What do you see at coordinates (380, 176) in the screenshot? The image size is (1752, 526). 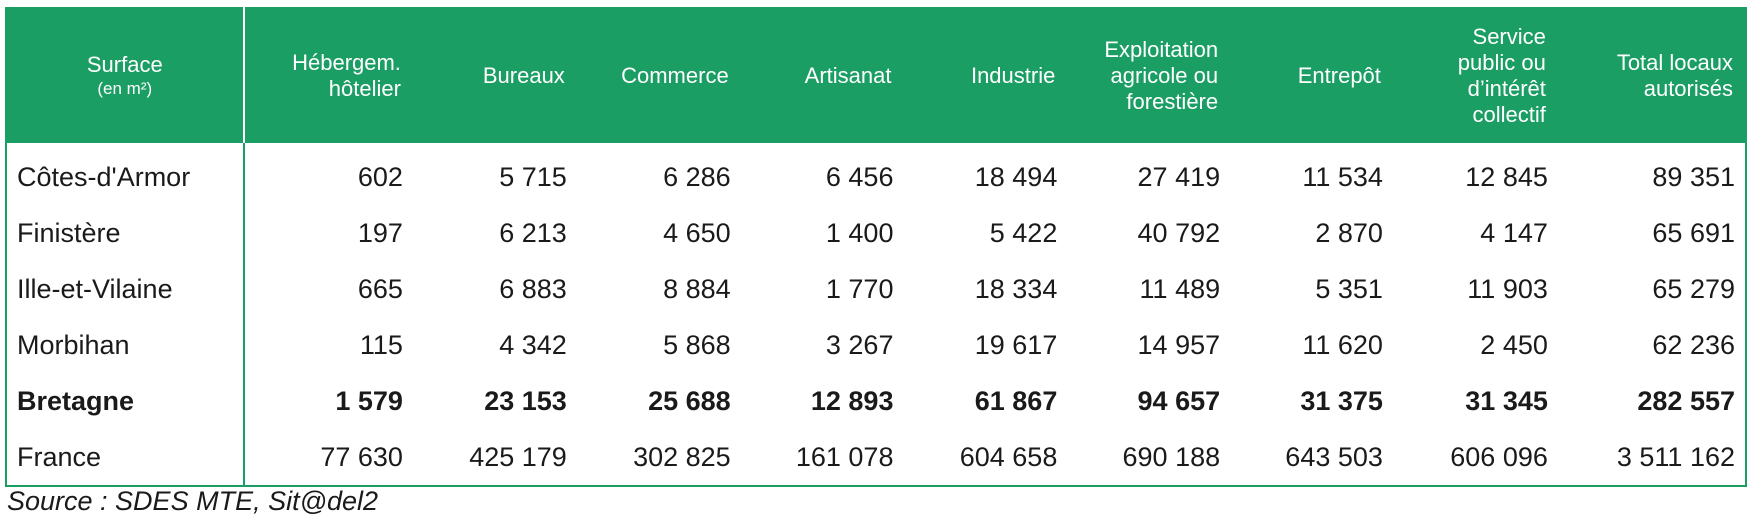 I see `table-cell: 602` at bounding box center [380, 176].